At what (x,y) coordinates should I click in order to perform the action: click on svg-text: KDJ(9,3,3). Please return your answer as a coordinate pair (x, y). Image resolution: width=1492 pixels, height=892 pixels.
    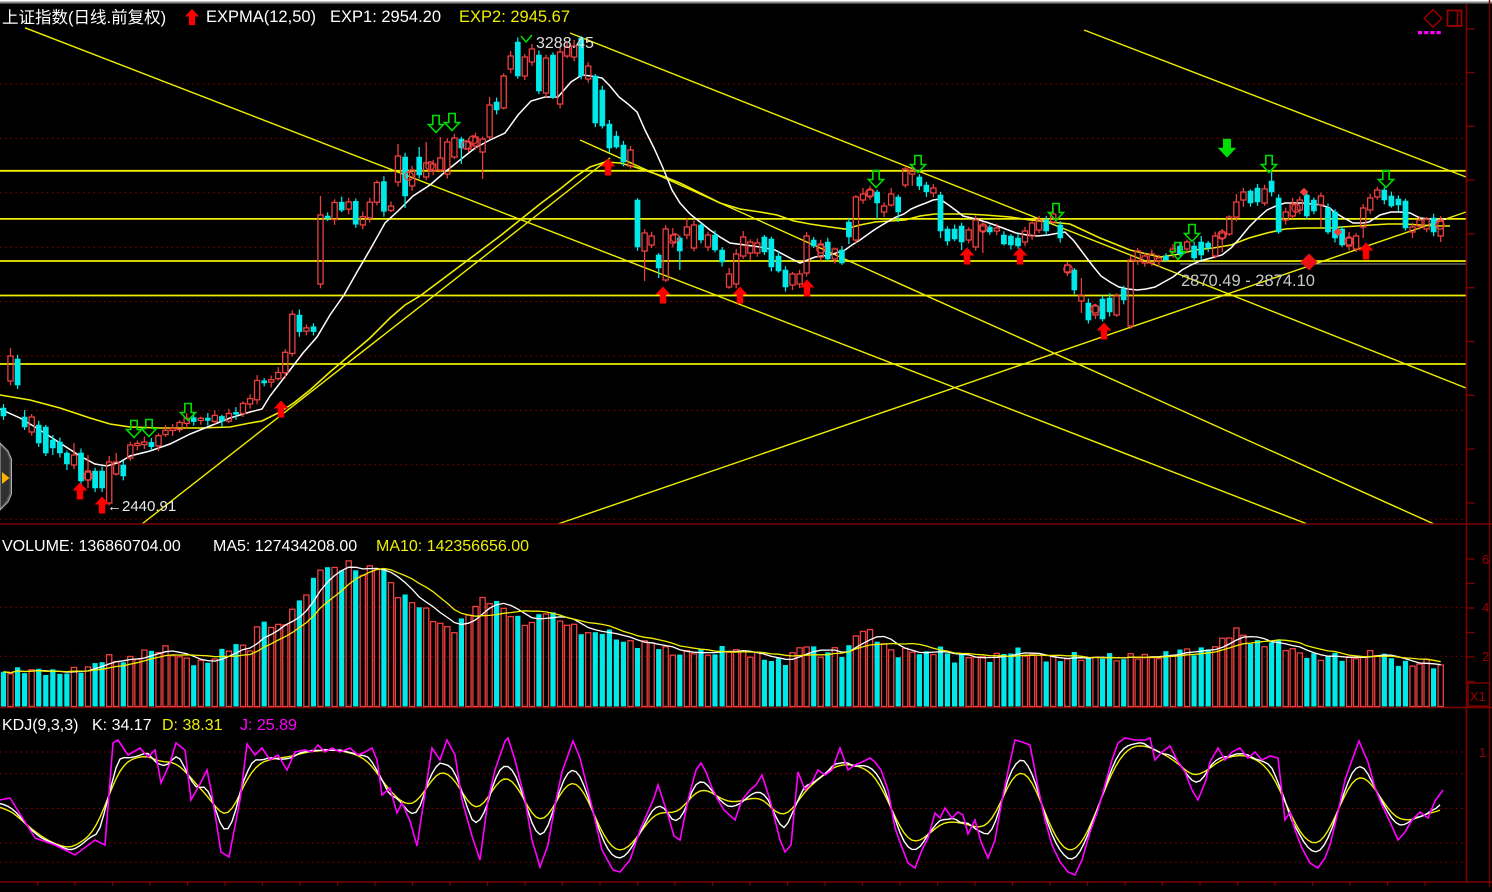
    Looking at the image, I should click on (40, 725).